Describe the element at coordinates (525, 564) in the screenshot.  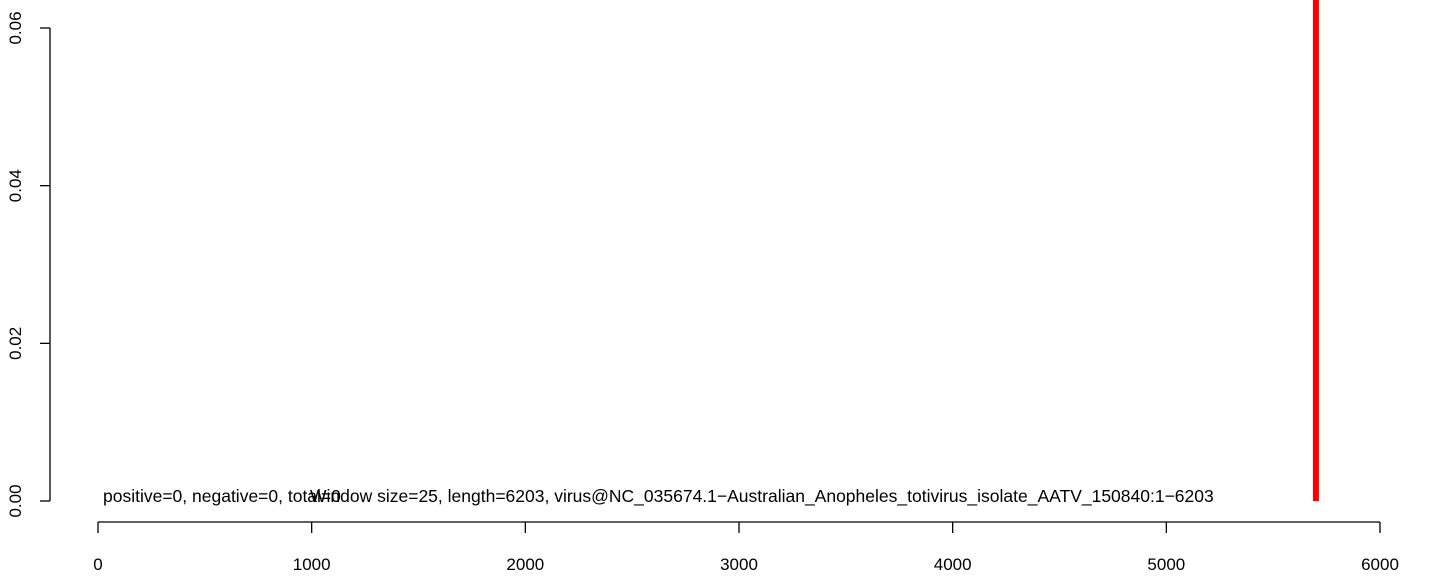
I see `x-tick-label: 2000` at that location.